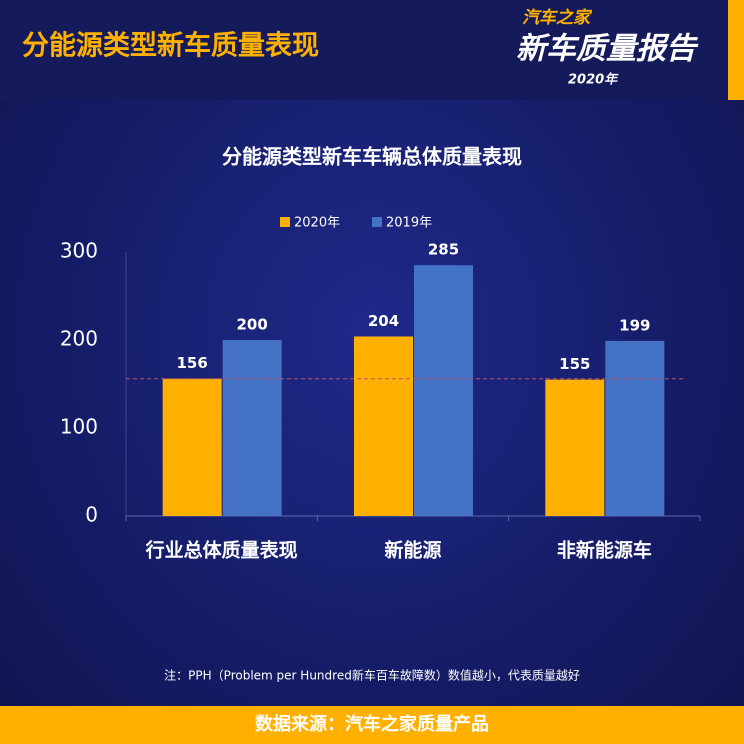 Image resolution: width=744 pixels, height=744 pixels. What do you see at coordinates (443, 250) in the screenshot?
I see `value-label: 285` at bounding box center [443, 250].